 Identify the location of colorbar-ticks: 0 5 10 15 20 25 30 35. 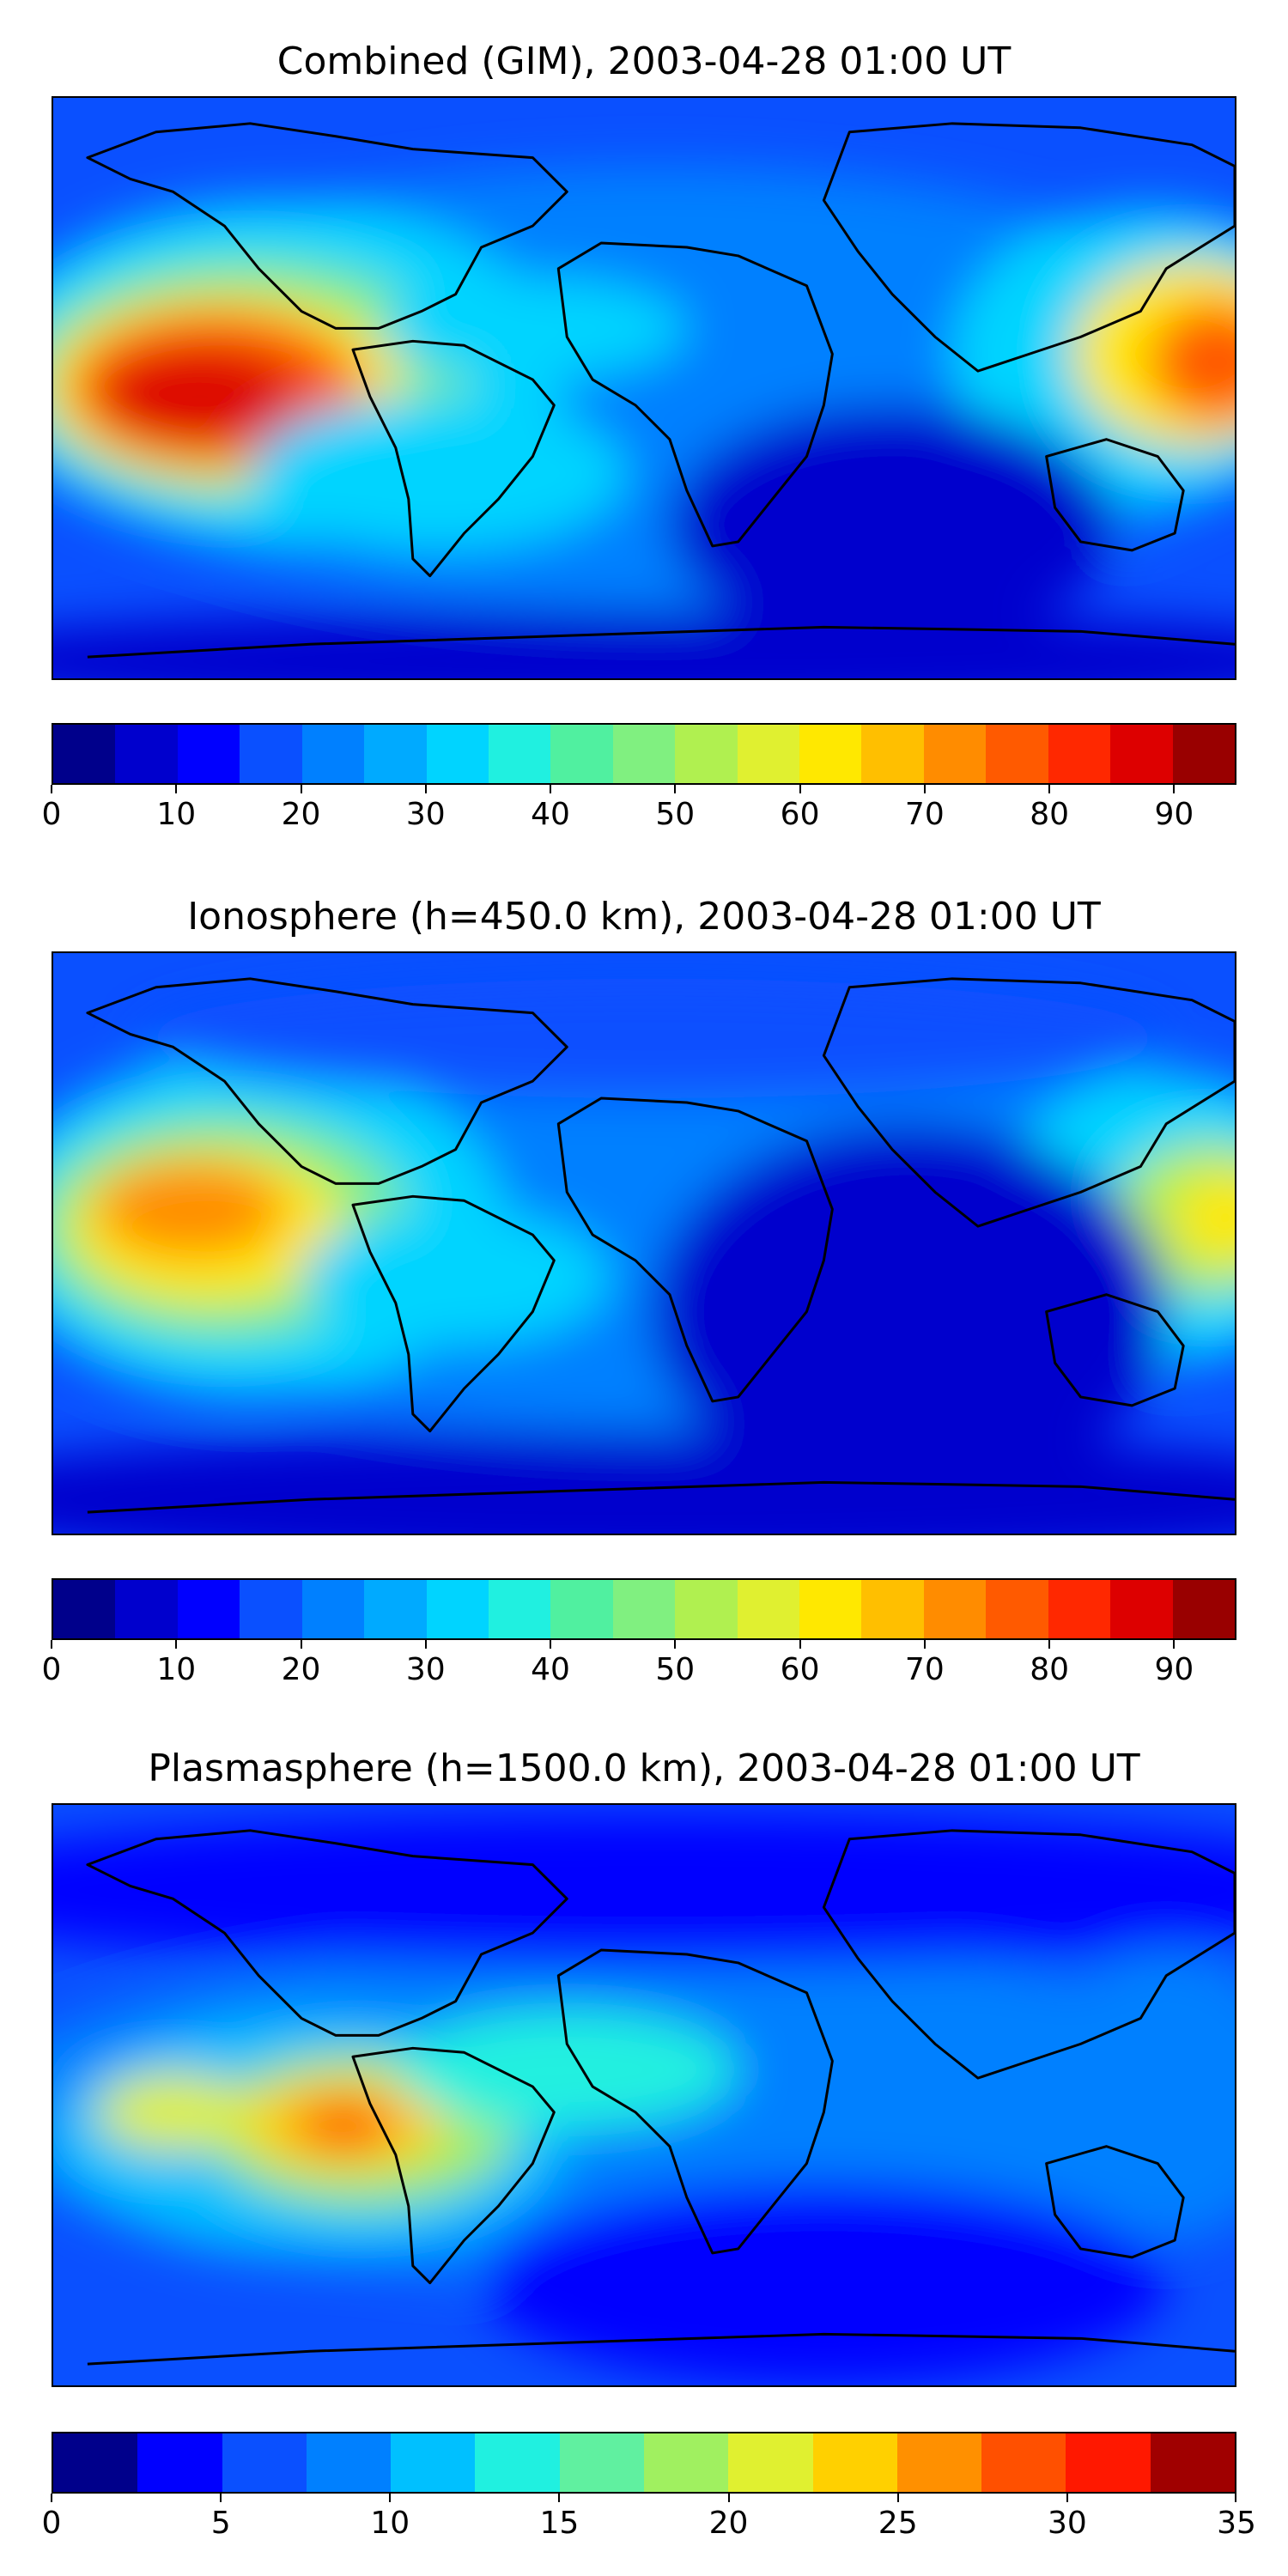
(649, 2519).